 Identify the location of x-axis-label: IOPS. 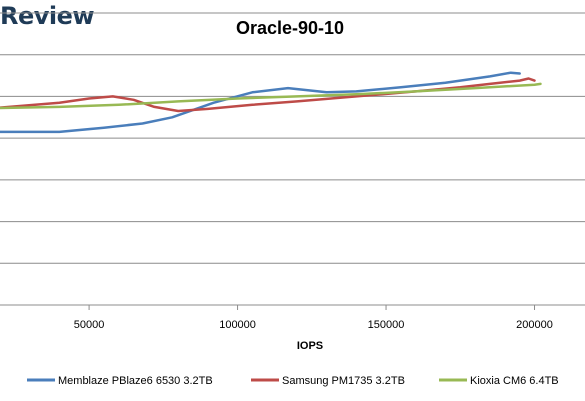
(310, 346).